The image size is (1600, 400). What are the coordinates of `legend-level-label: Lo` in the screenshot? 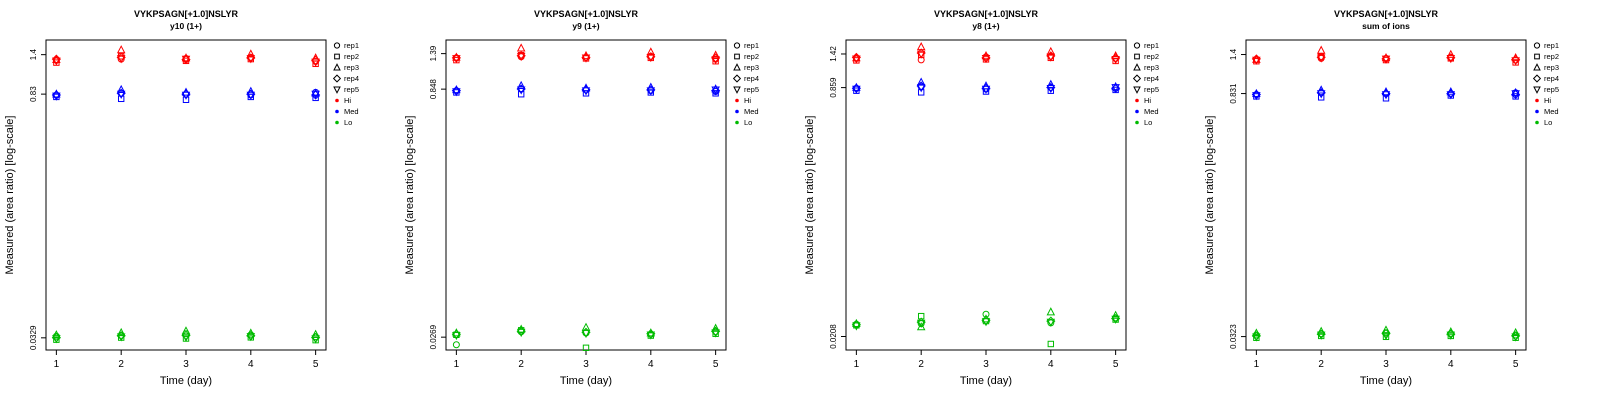 It's located at (748, 122).